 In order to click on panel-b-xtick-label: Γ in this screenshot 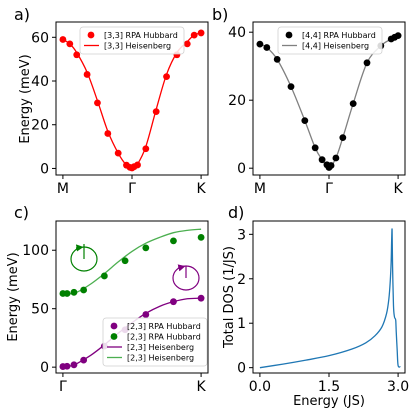, I will do `click(329, 189)`.